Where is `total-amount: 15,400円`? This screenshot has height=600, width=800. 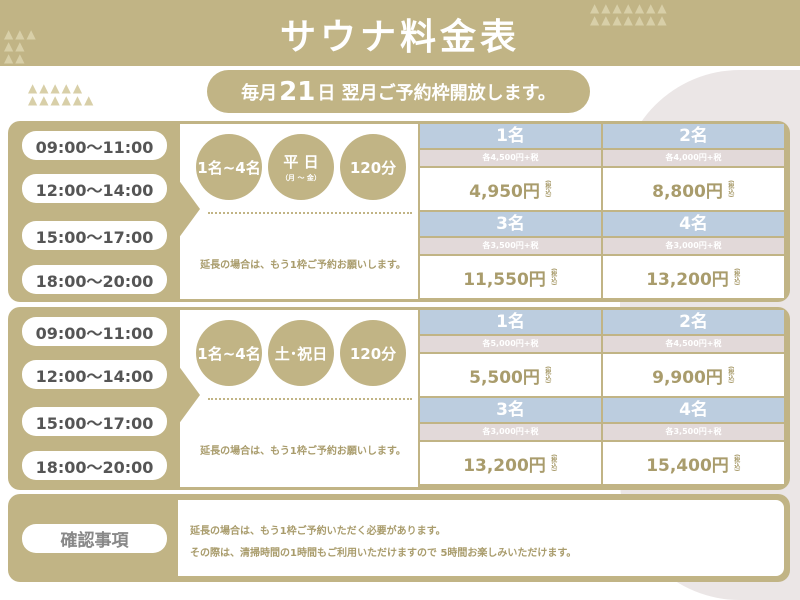
total-amount: 15,400円 is located at coordinates (687, 465).